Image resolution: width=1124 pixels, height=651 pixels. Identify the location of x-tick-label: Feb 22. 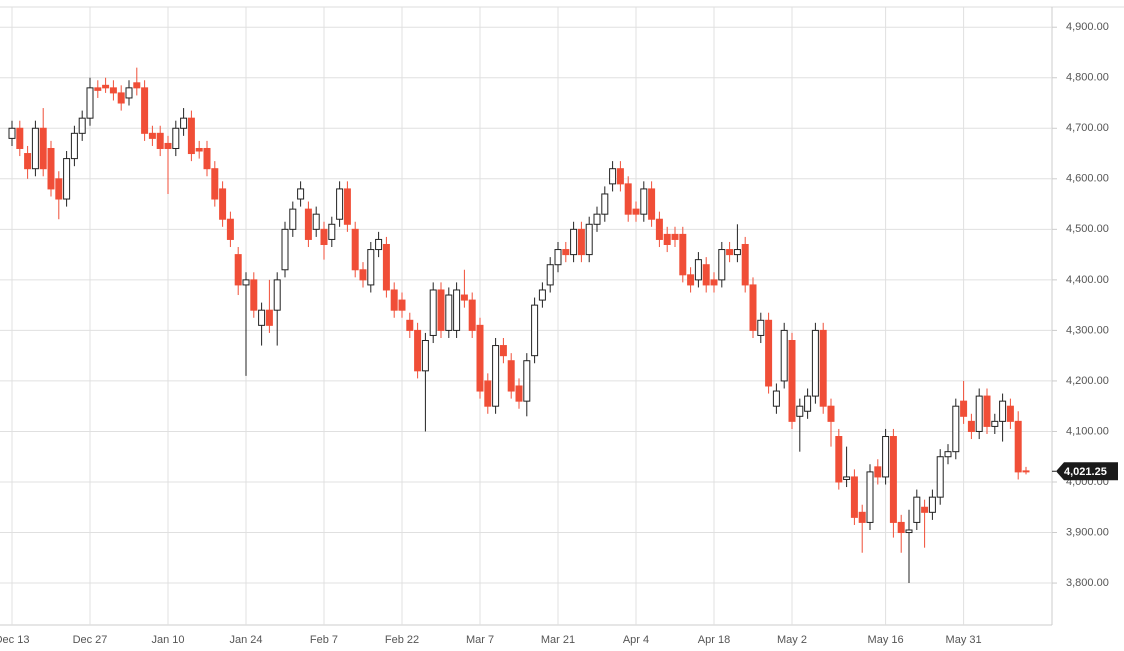
(402, 640).